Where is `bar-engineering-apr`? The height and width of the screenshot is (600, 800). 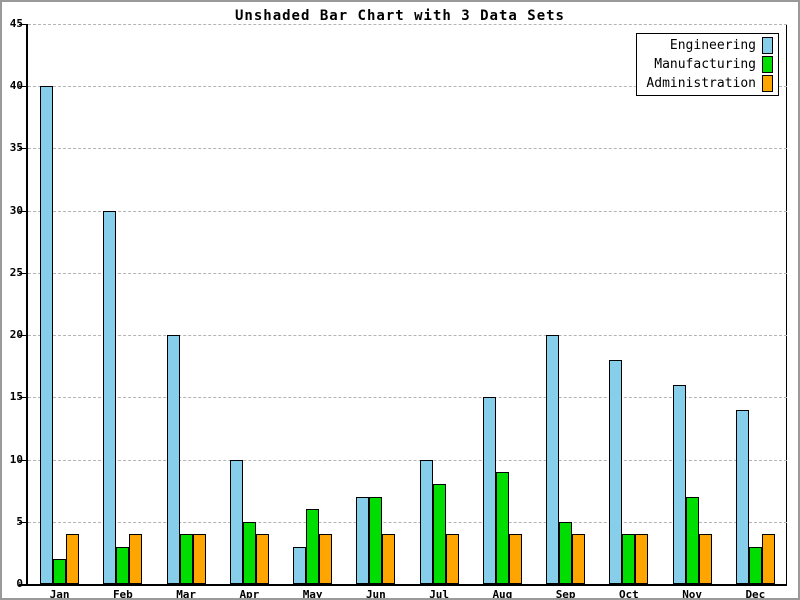 bar-engineering-apr is located at coordinates (236, 522).